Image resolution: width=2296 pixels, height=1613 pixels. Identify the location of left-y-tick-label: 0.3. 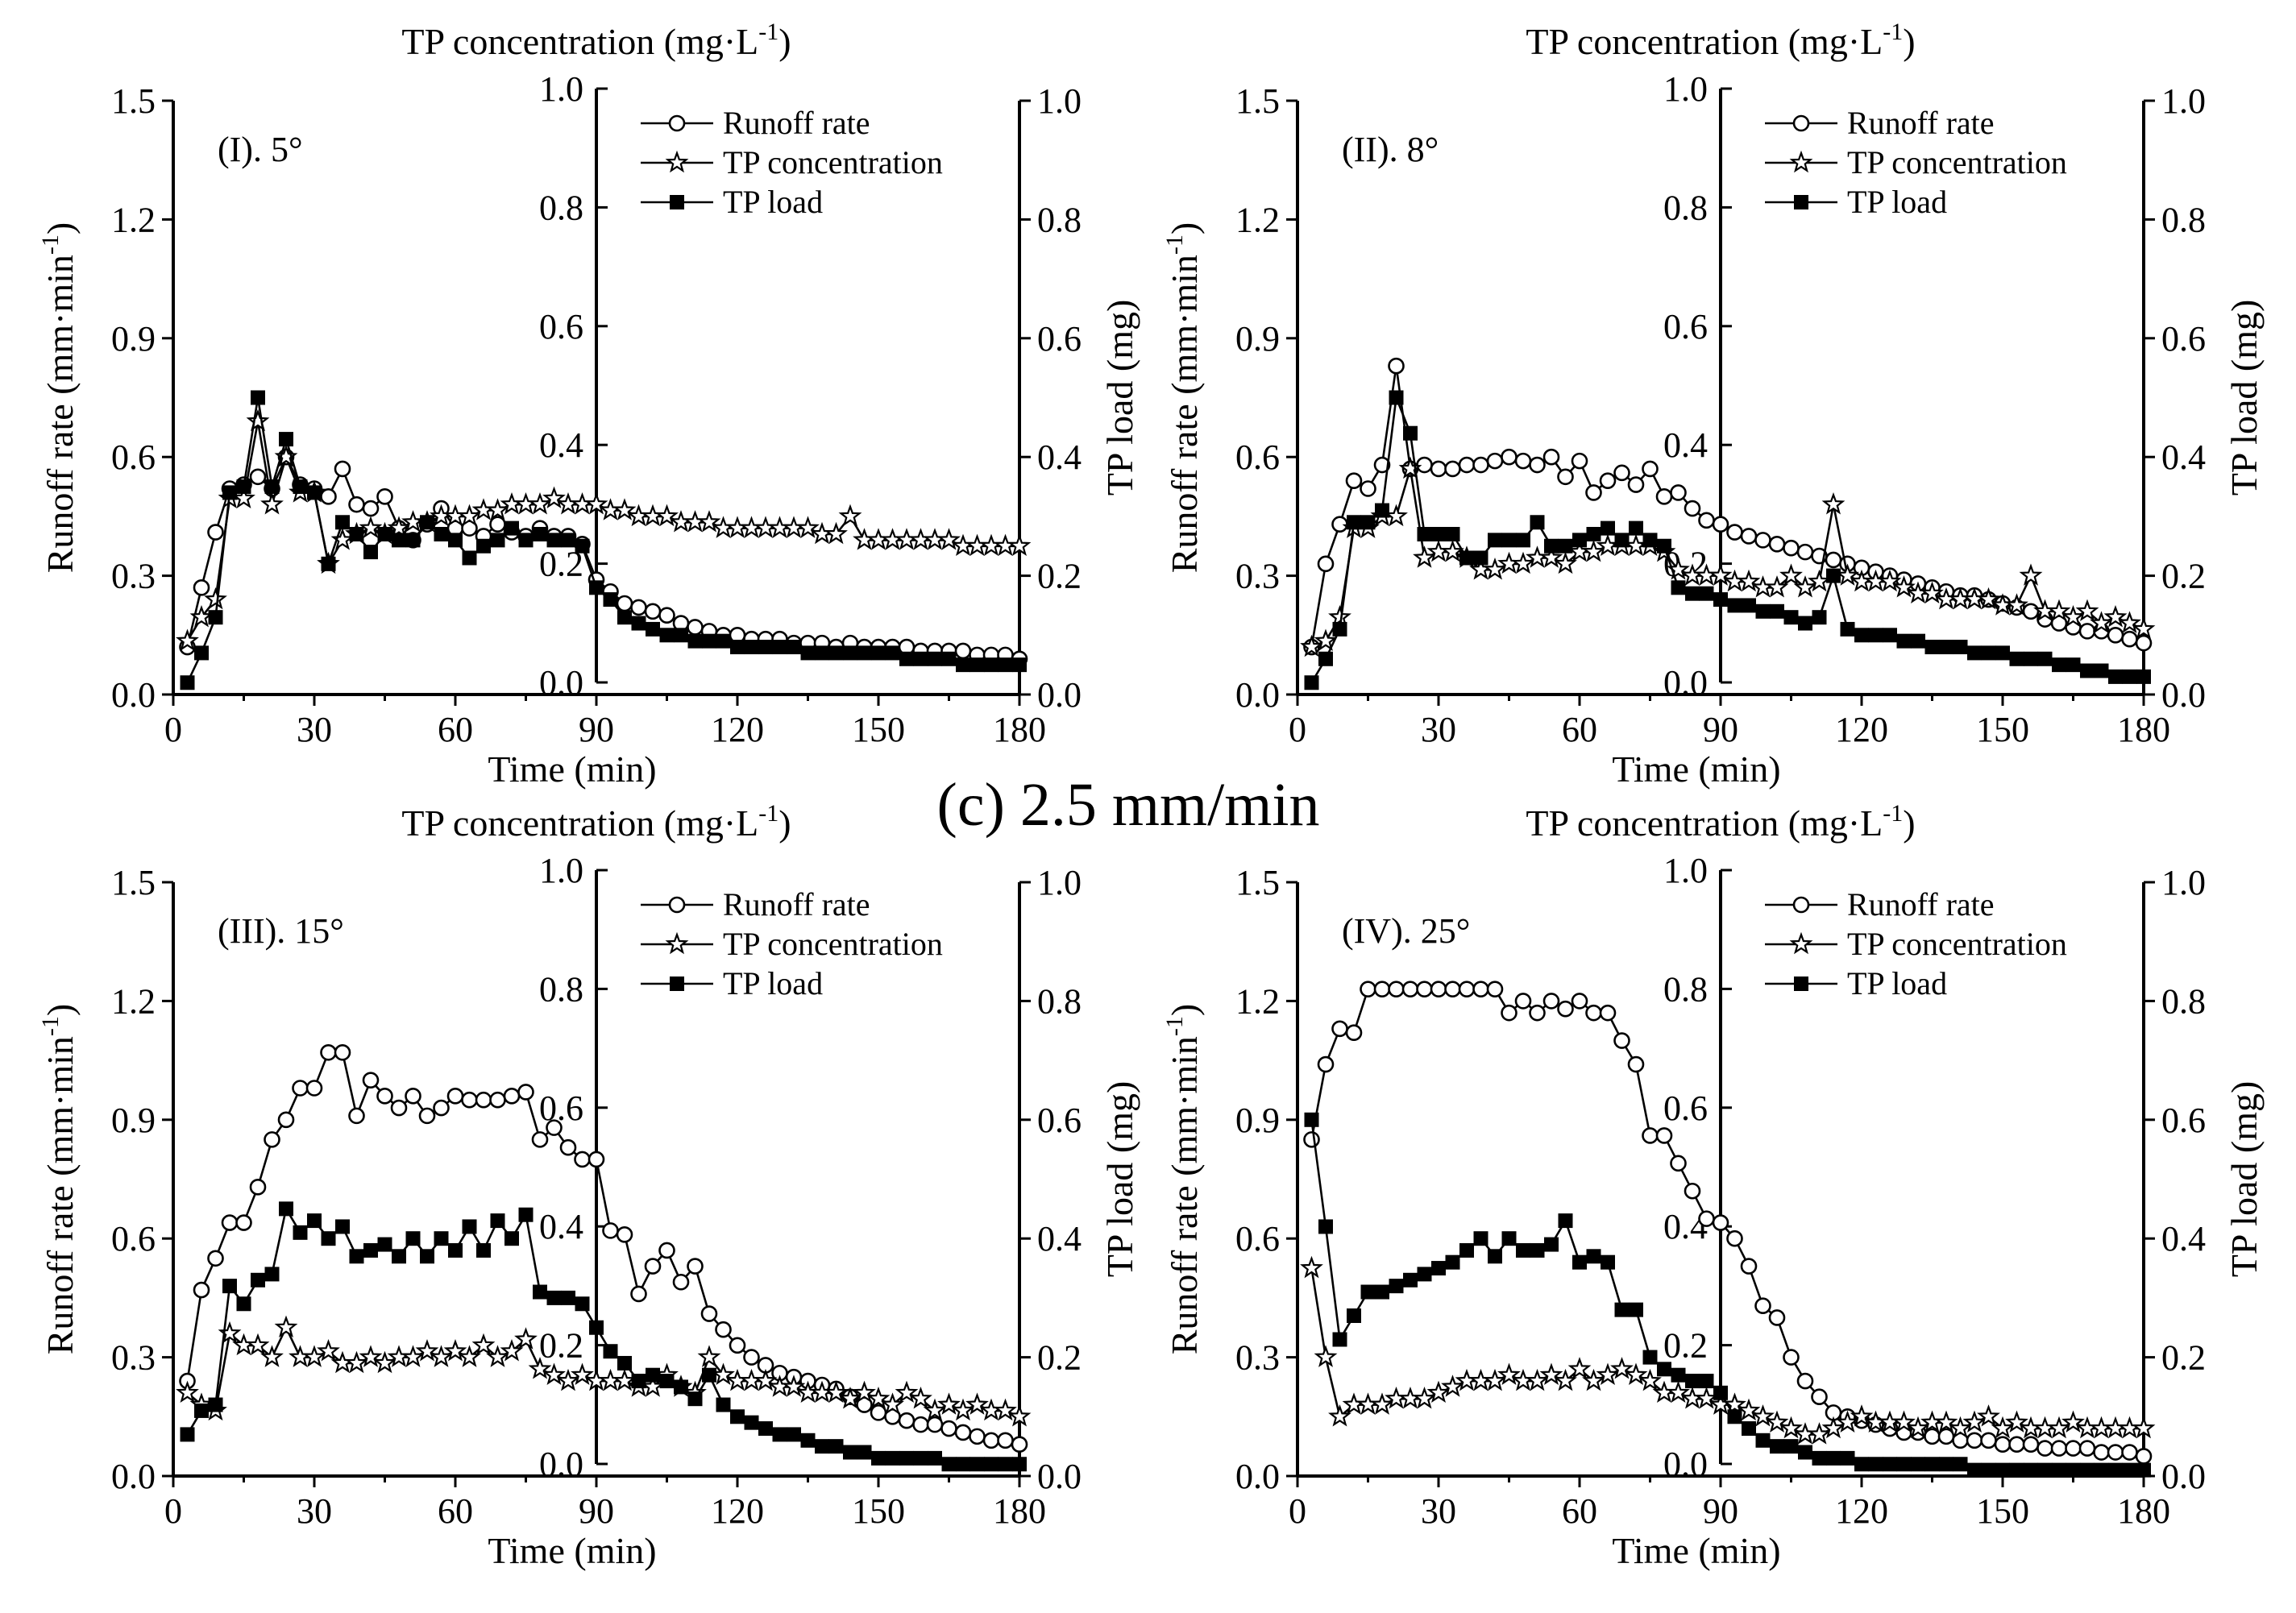
(133, 1358).